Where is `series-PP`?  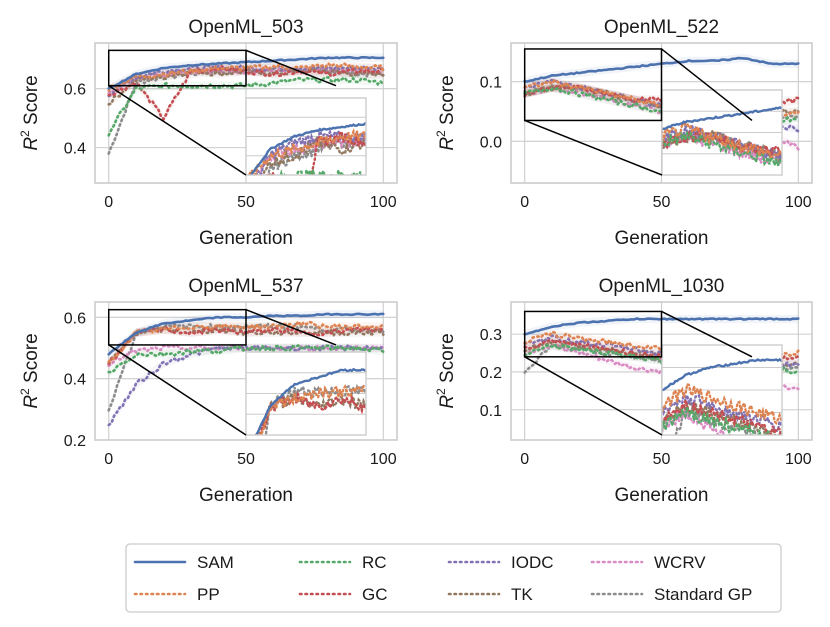 series-PP is located at coordinates (246, 76).